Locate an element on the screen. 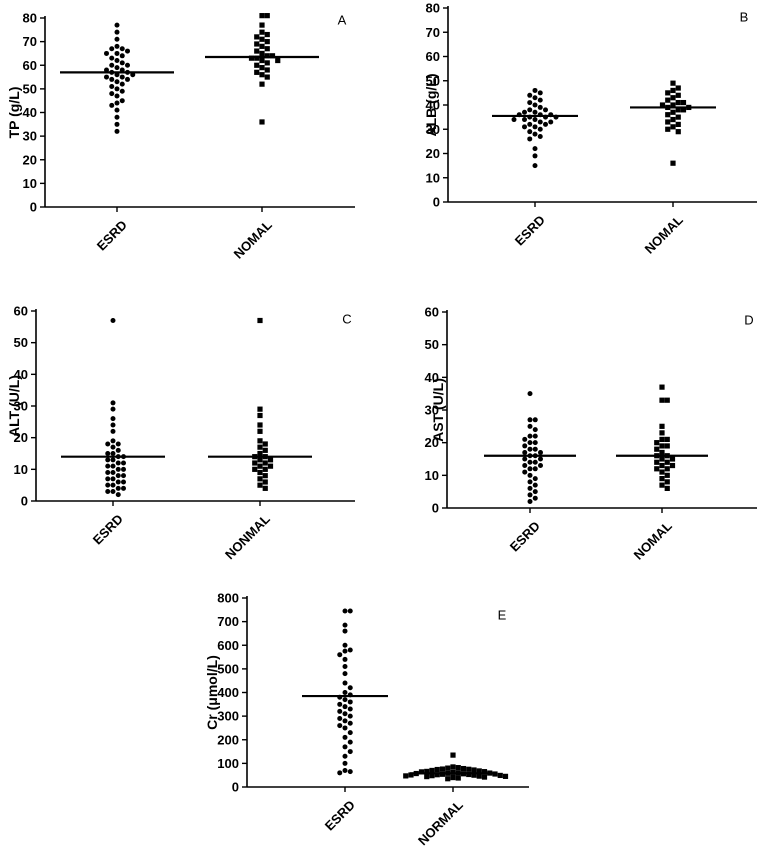  y-tick-label: 50 is located at coordinates (30, 88).